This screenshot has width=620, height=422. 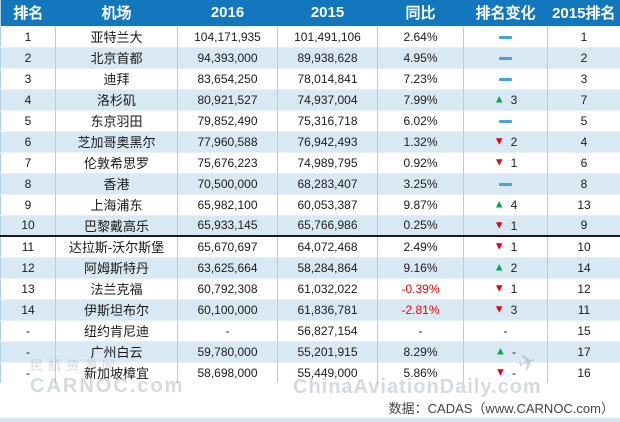 I want to click on airport-cell: 洛杉矶, so click(x=116, y=99).